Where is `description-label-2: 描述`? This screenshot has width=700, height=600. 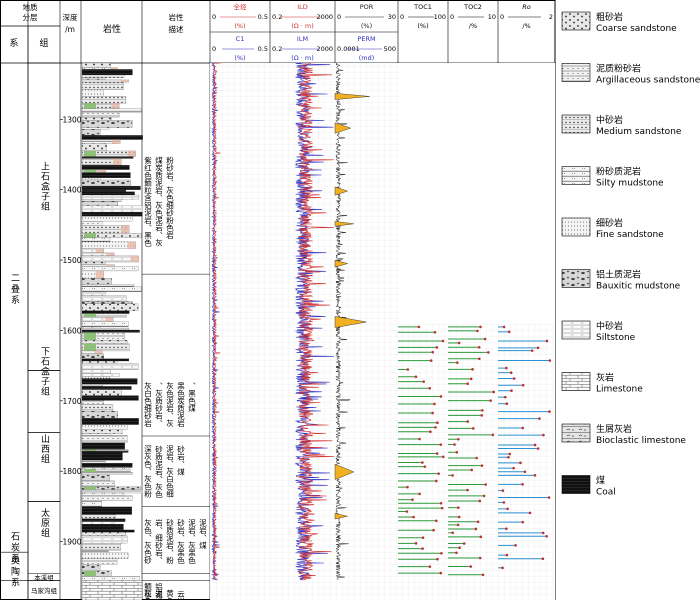 description-label-2: 描述 is located at coordinates (176, 29).